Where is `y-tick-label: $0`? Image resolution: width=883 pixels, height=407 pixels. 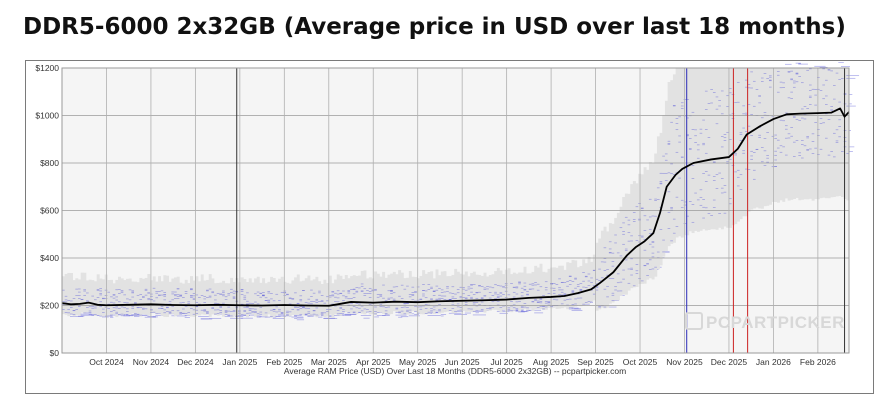
y-tick-label: $0 is located at coordinates (55, 353).